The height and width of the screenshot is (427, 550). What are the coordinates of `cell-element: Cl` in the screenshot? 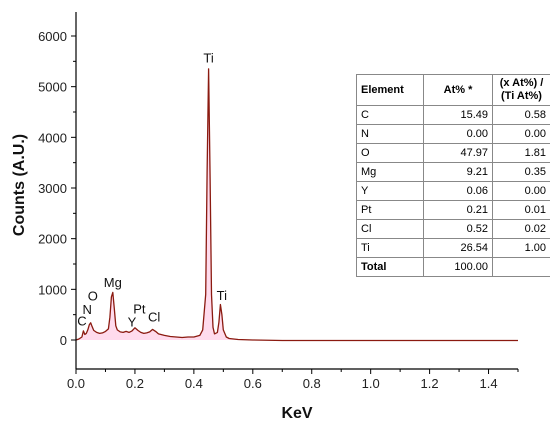 It's located at (390, 229).